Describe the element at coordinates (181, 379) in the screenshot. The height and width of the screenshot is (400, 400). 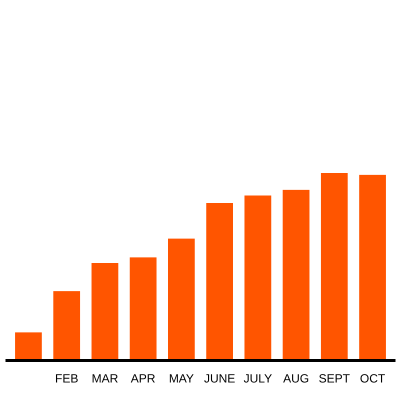
I see `x-tick-label: MAY` at that location.